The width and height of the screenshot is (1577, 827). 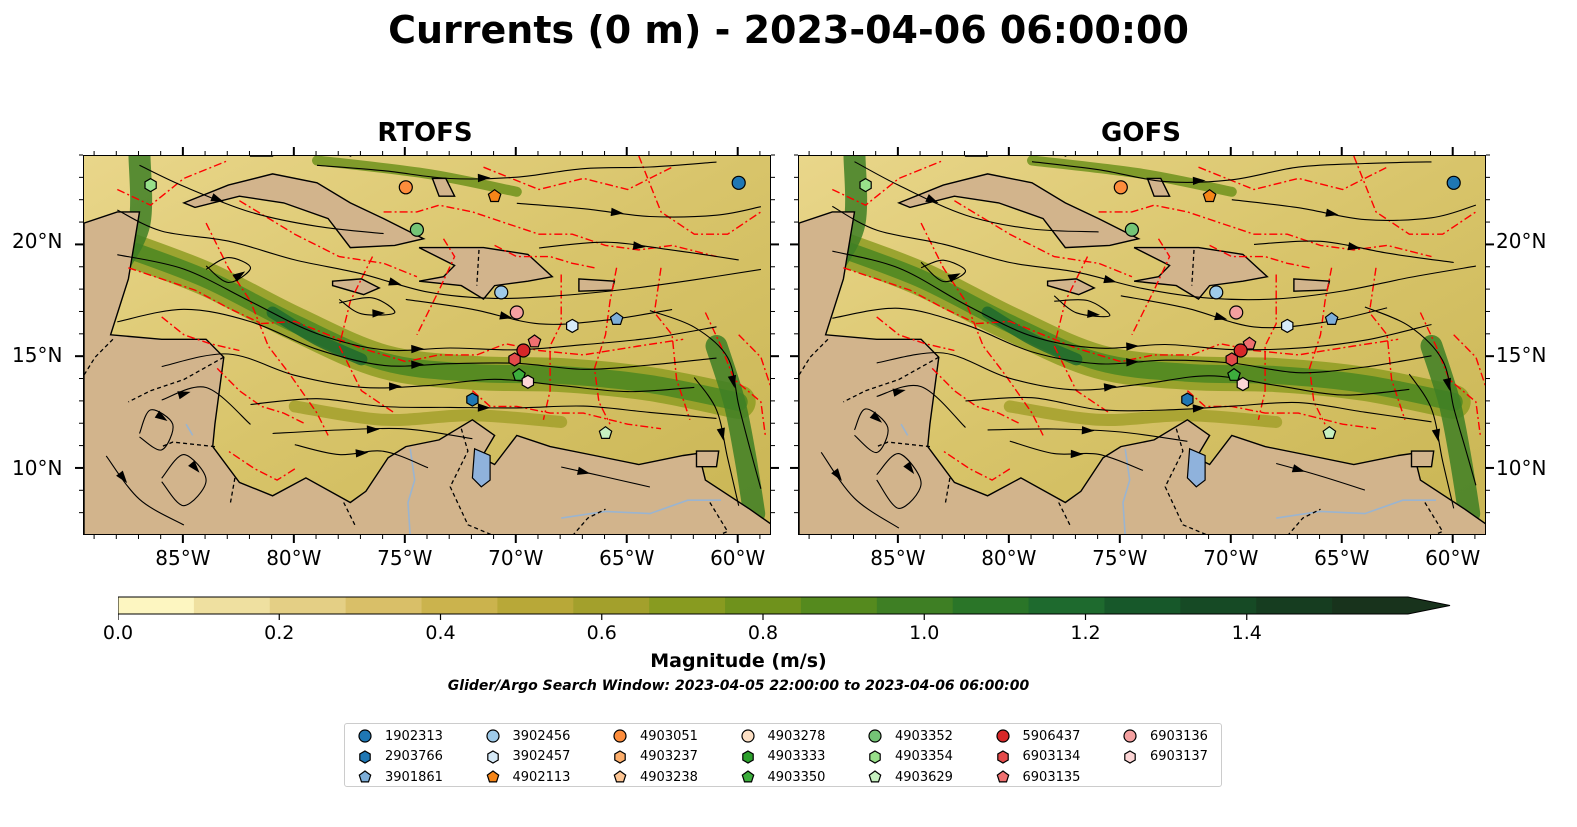 I want to click on legend-label: 4903333, so click(x=796, y=756).